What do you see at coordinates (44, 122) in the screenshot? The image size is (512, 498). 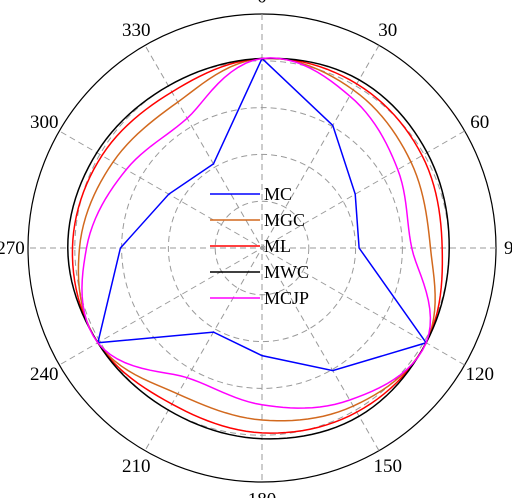 I see `angle-tick-label: 300` at bounding box center [44, 122].